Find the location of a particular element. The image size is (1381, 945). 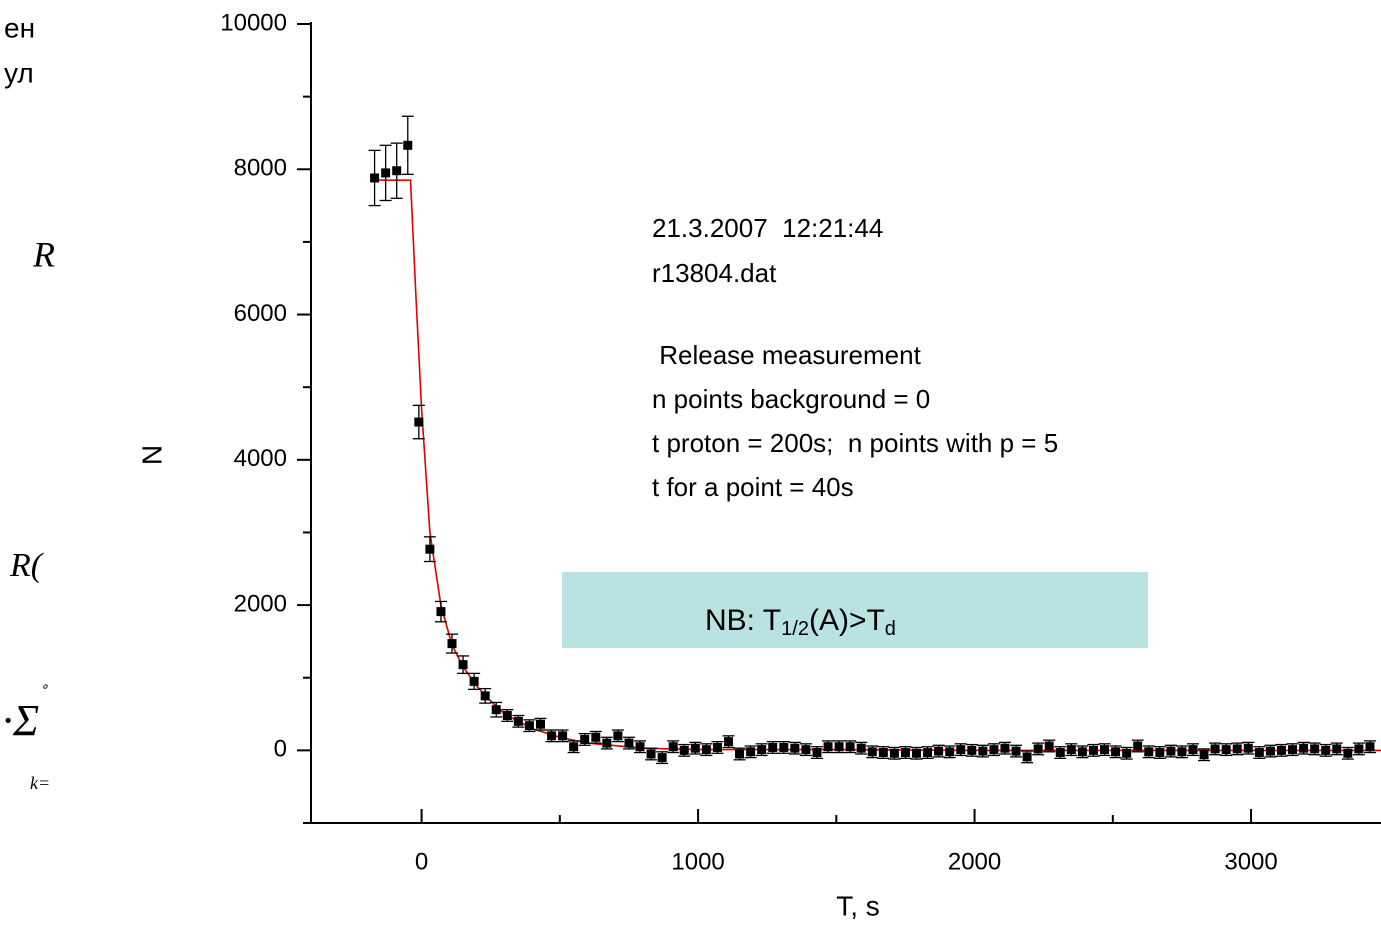

note-box is located at coordinates (855, 610).